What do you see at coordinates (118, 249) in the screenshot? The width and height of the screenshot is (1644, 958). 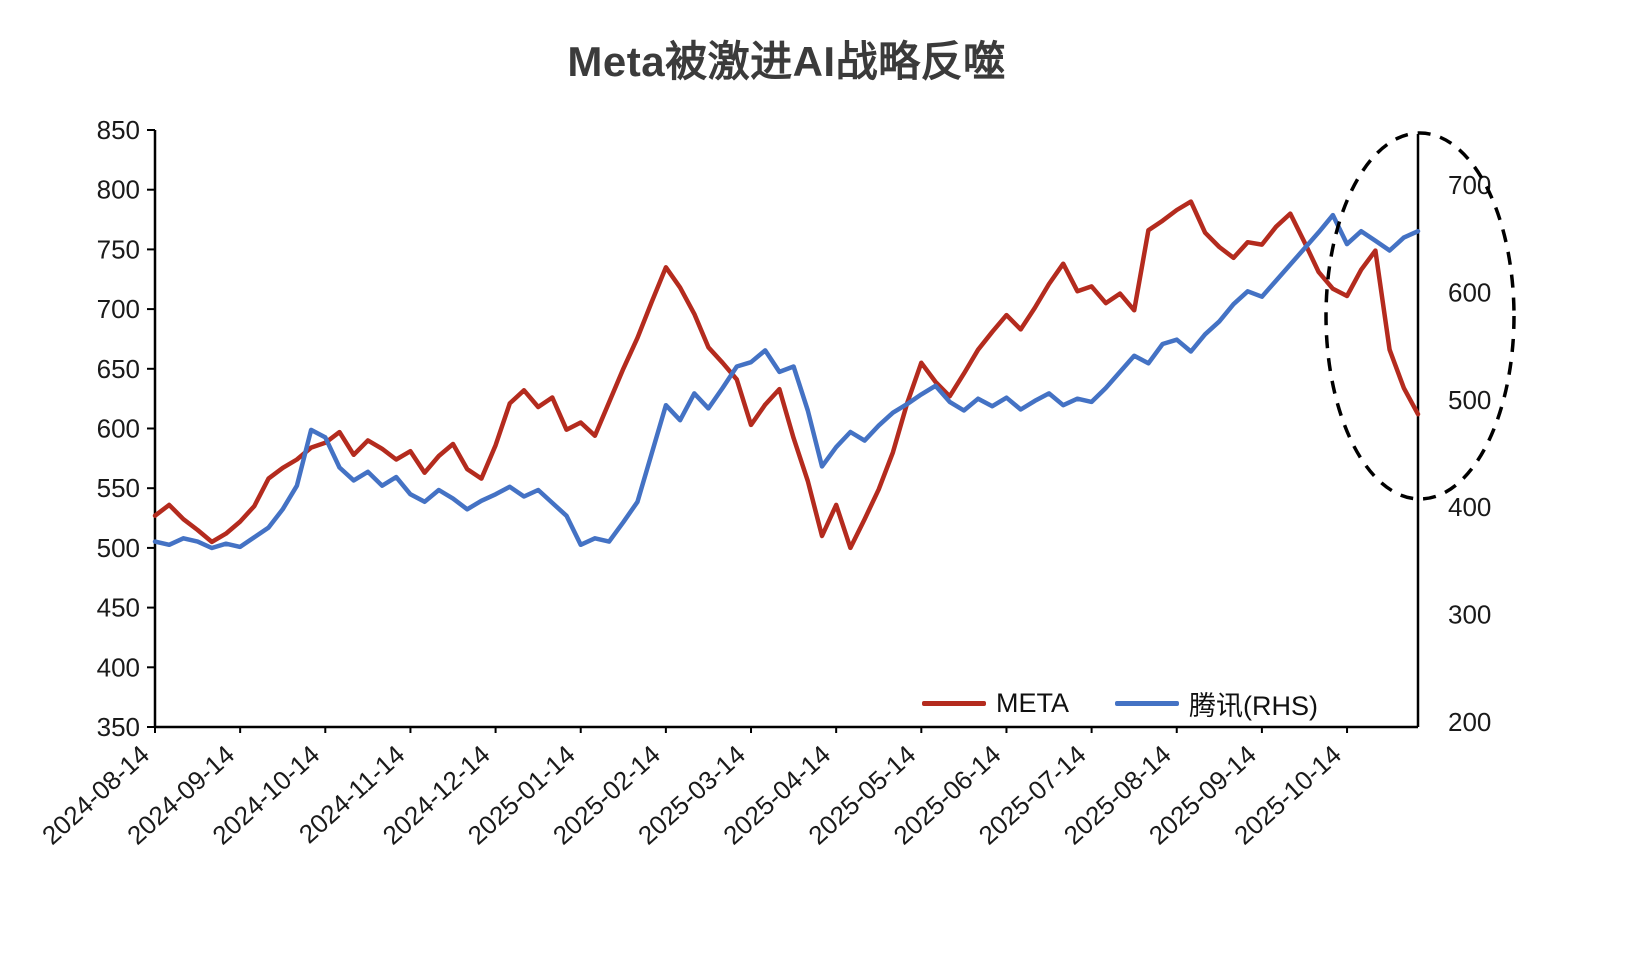 I see `left-axis-tick-label: 750` at bounding box center [118, 249].